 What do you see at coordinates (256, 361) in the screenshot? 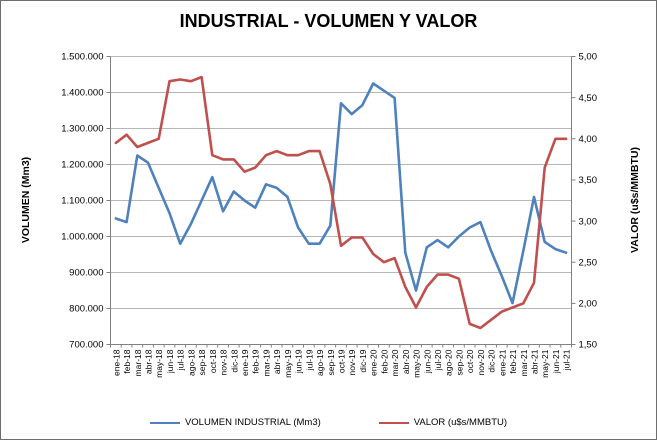
I see `axis-tick-label: feb-19` at bounding box center [256, 361].